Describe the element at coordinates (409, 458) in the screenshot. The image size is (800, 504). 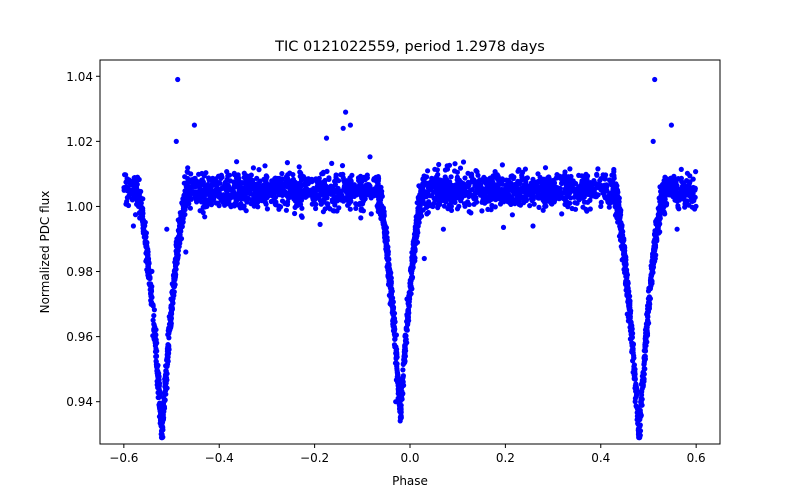
I see `x-tick-label: 0.0` at that location.